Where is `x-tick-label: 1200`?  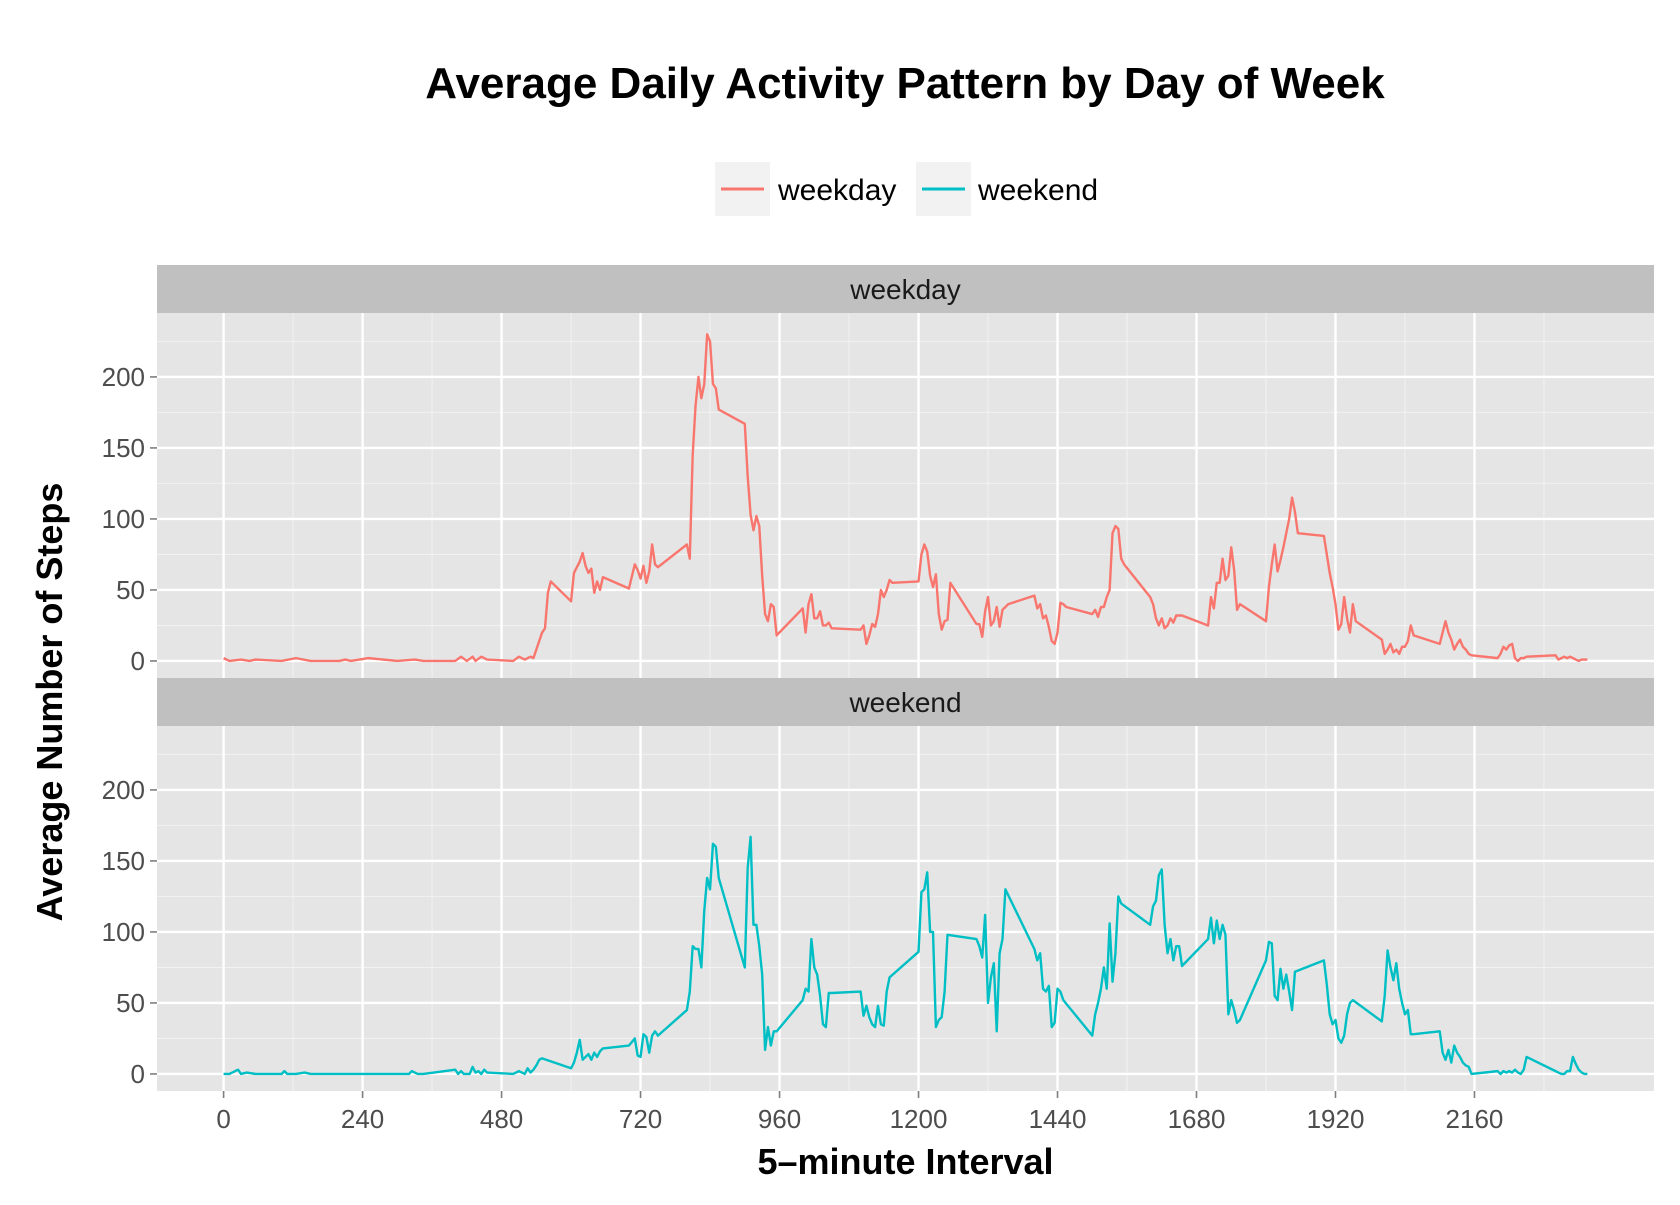
x-tick-label: 1200 is located at coordinates (919, 1119).